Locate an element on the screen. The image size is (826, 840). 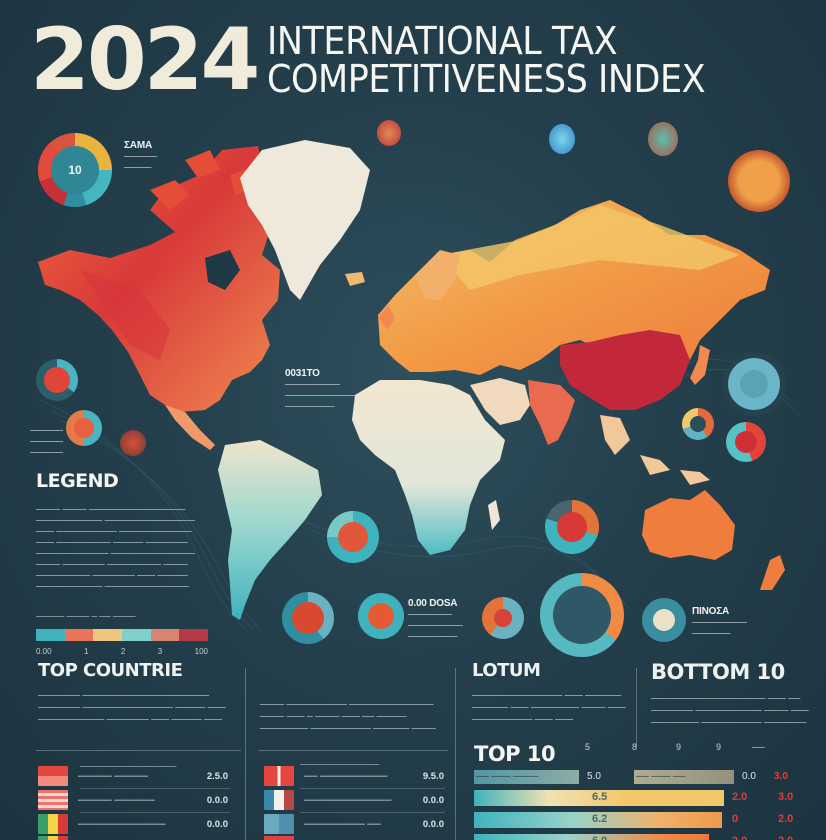
donut-chart-bottom-large is located at coordinates (582, 615).